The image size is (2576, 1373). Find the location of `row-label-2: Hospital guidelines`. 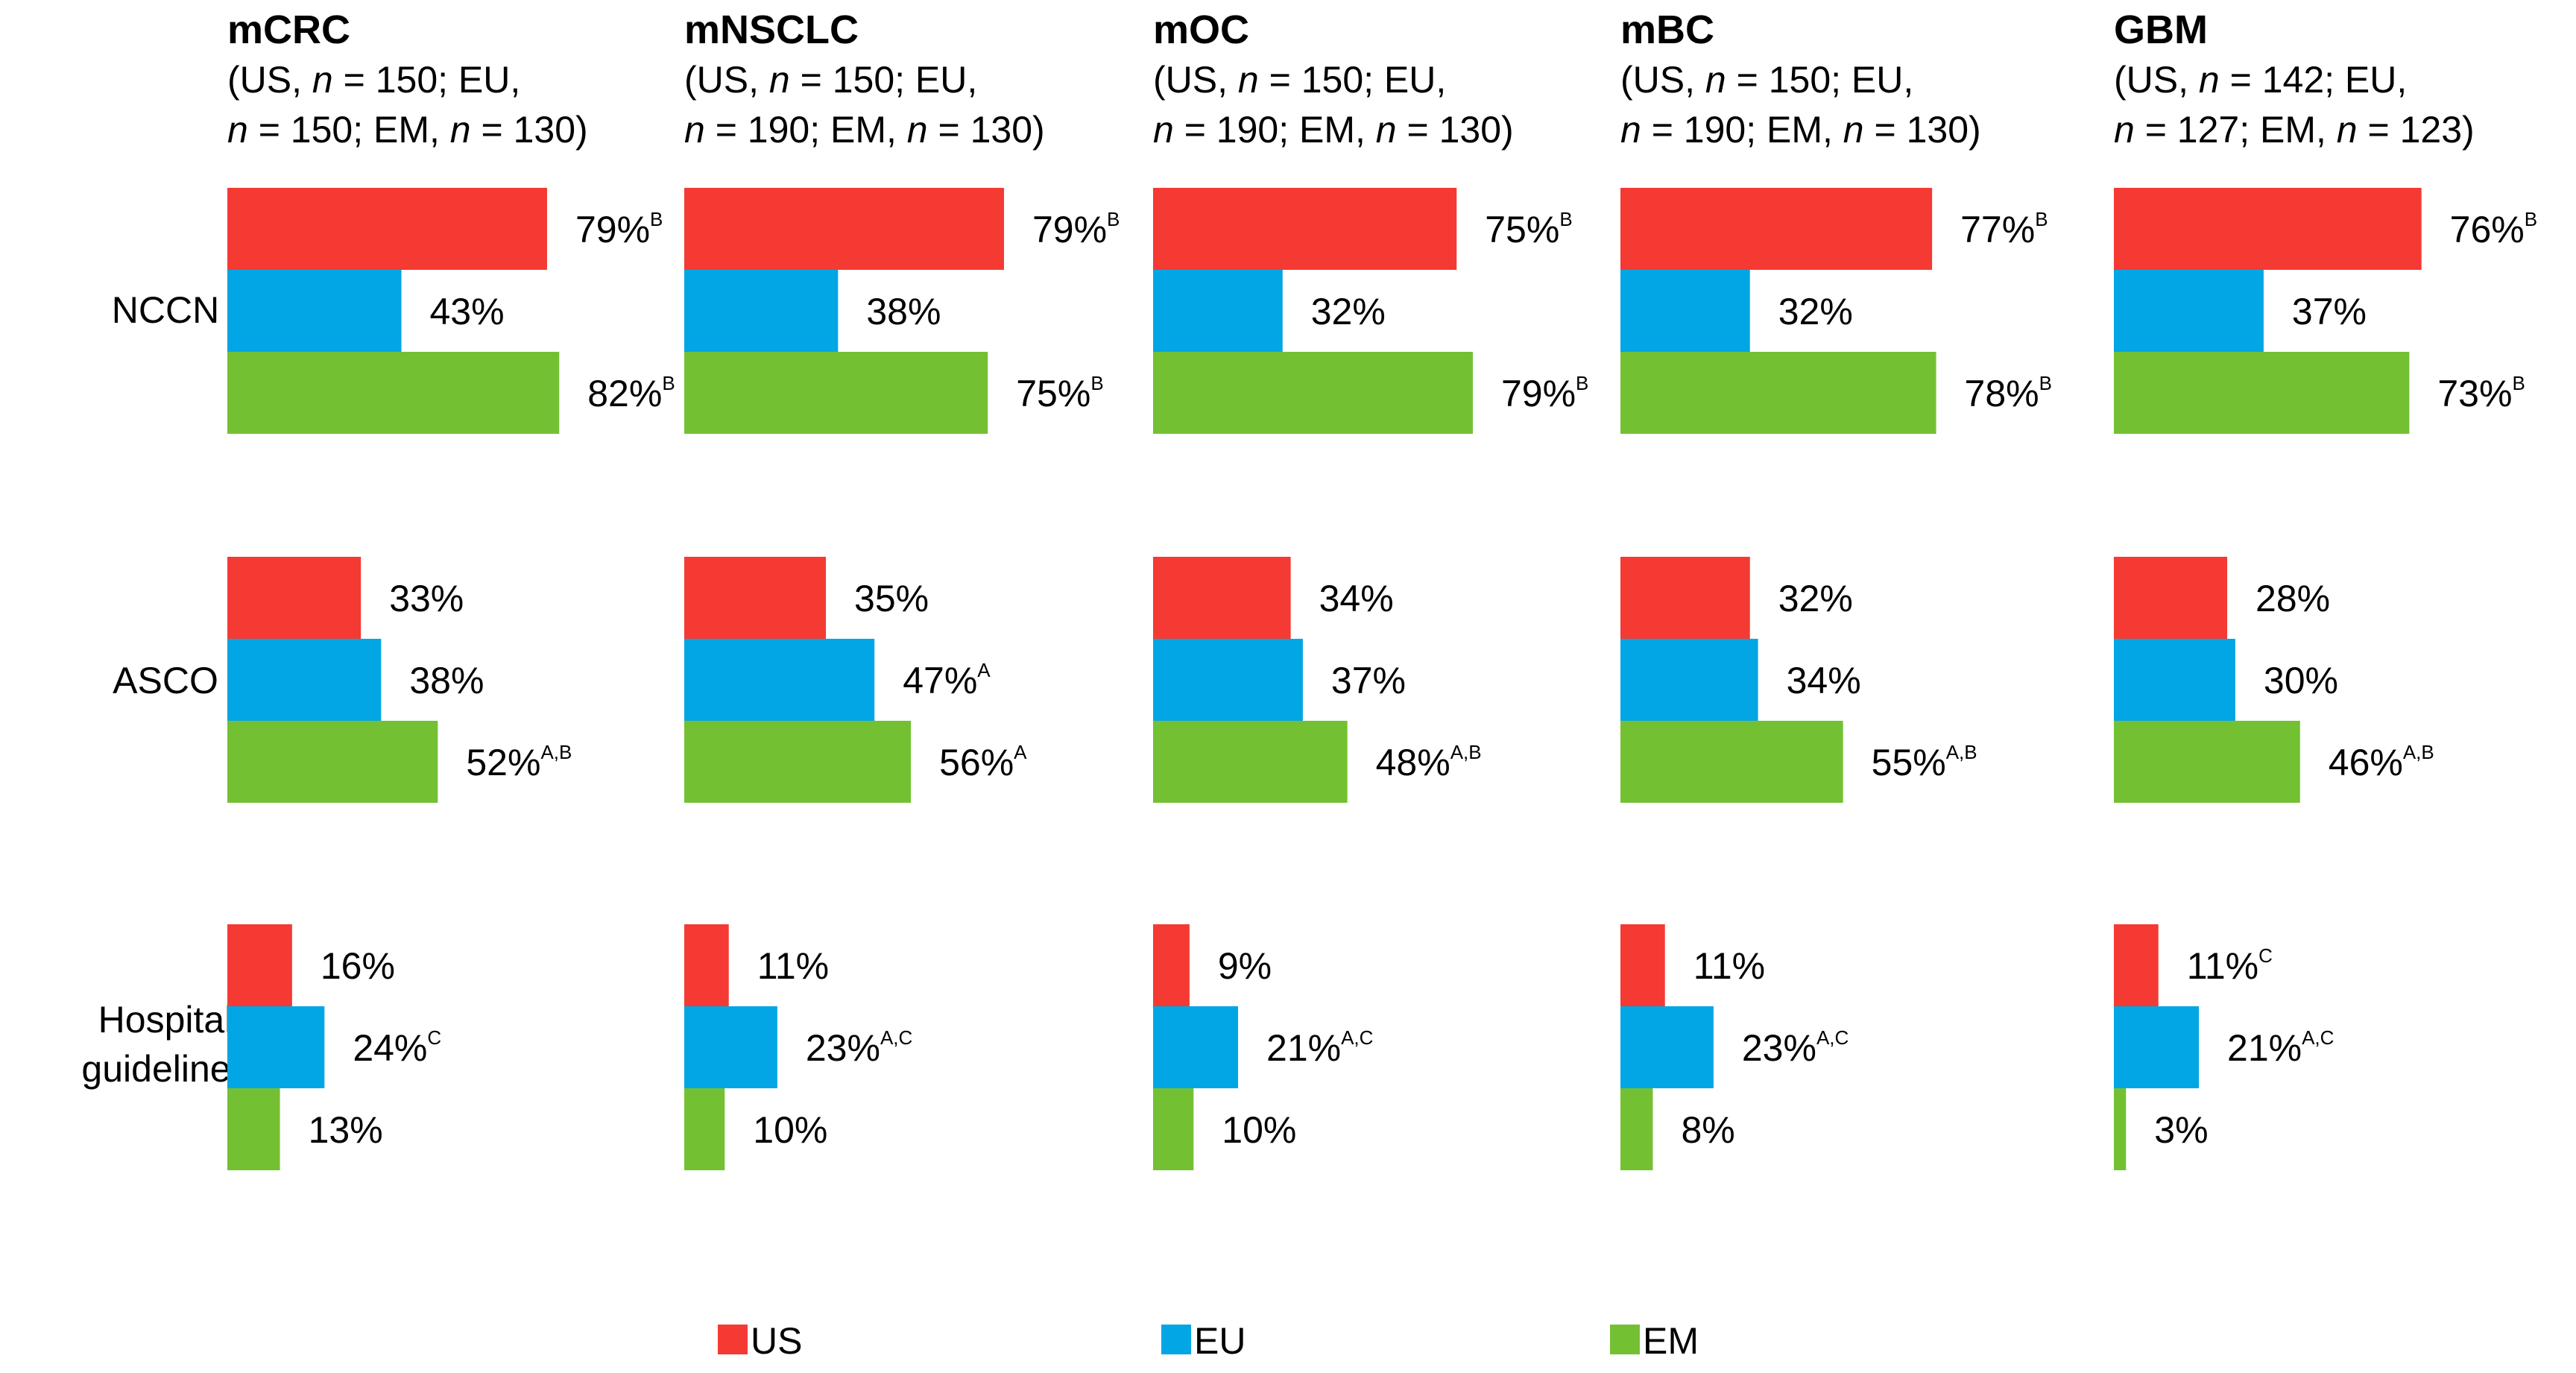

row-label-2: Hospital guidelines is located at coordinates (165, 1044).